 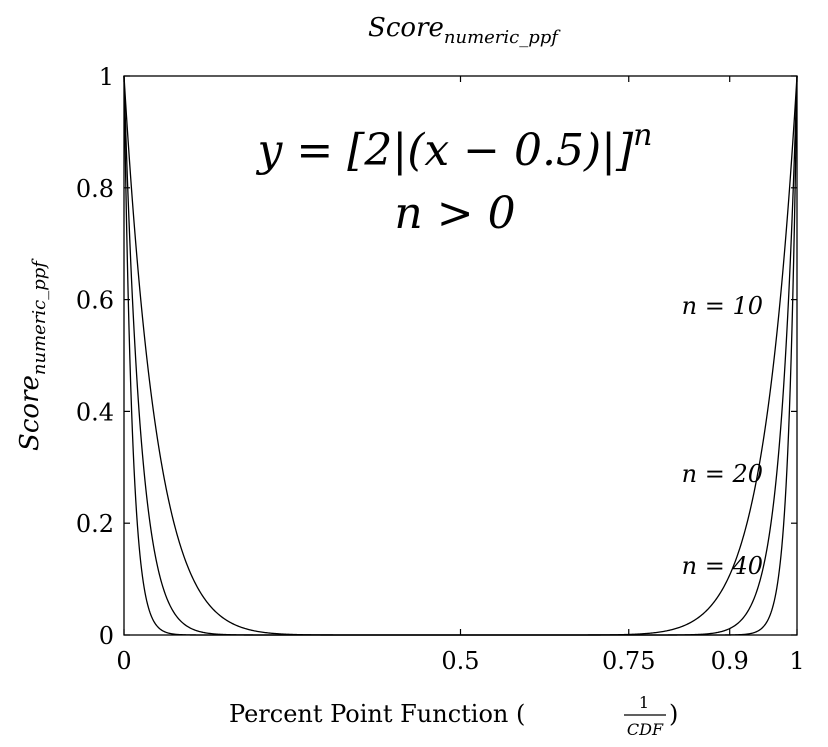 What do you see at coordinates (628, 661) in the screenshot?
I see `x-tick-label: 0.75` at bounding box center [628, 661].